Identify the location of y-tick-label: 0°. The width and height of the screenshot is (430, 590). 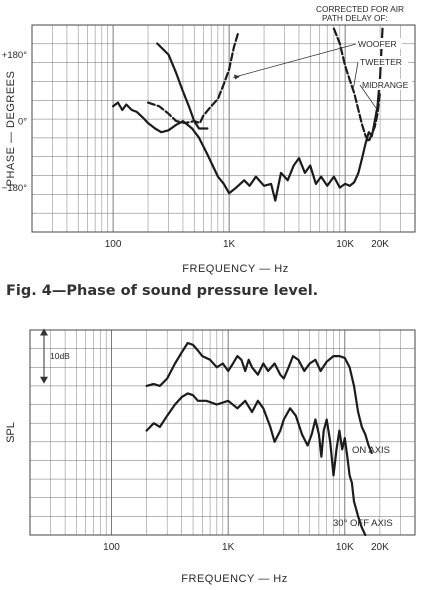
(22, 122).